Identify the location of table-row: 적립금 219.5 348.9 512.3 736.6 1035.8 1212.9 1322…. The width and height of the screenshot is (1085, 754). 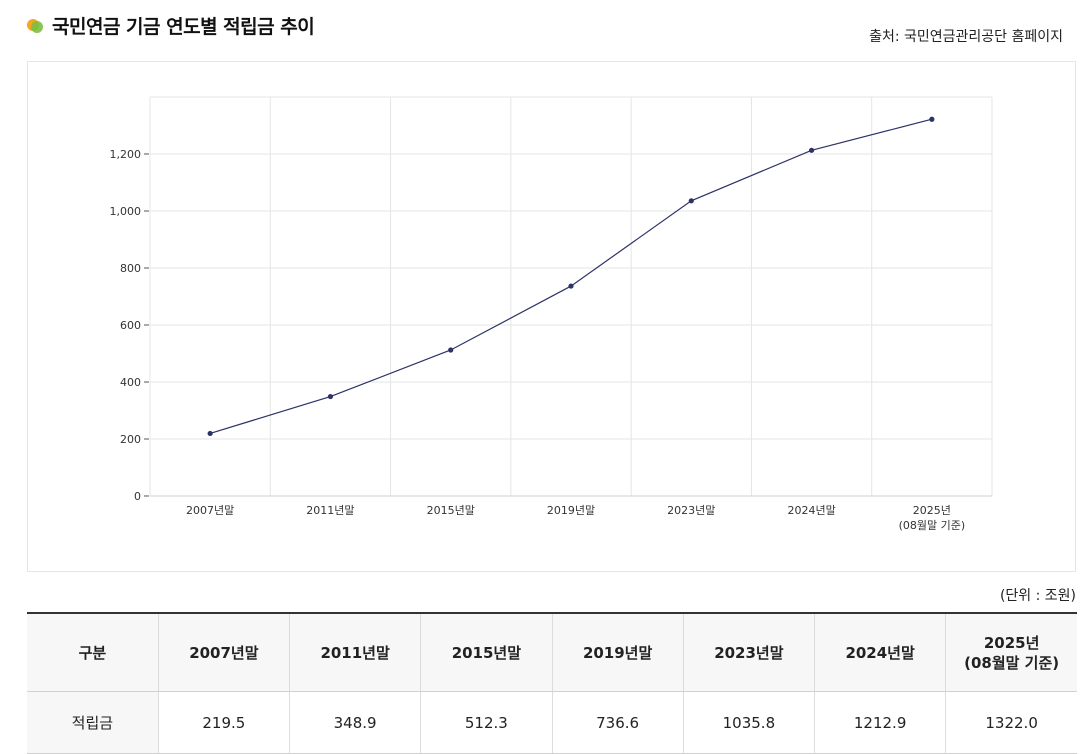
(552, 722).